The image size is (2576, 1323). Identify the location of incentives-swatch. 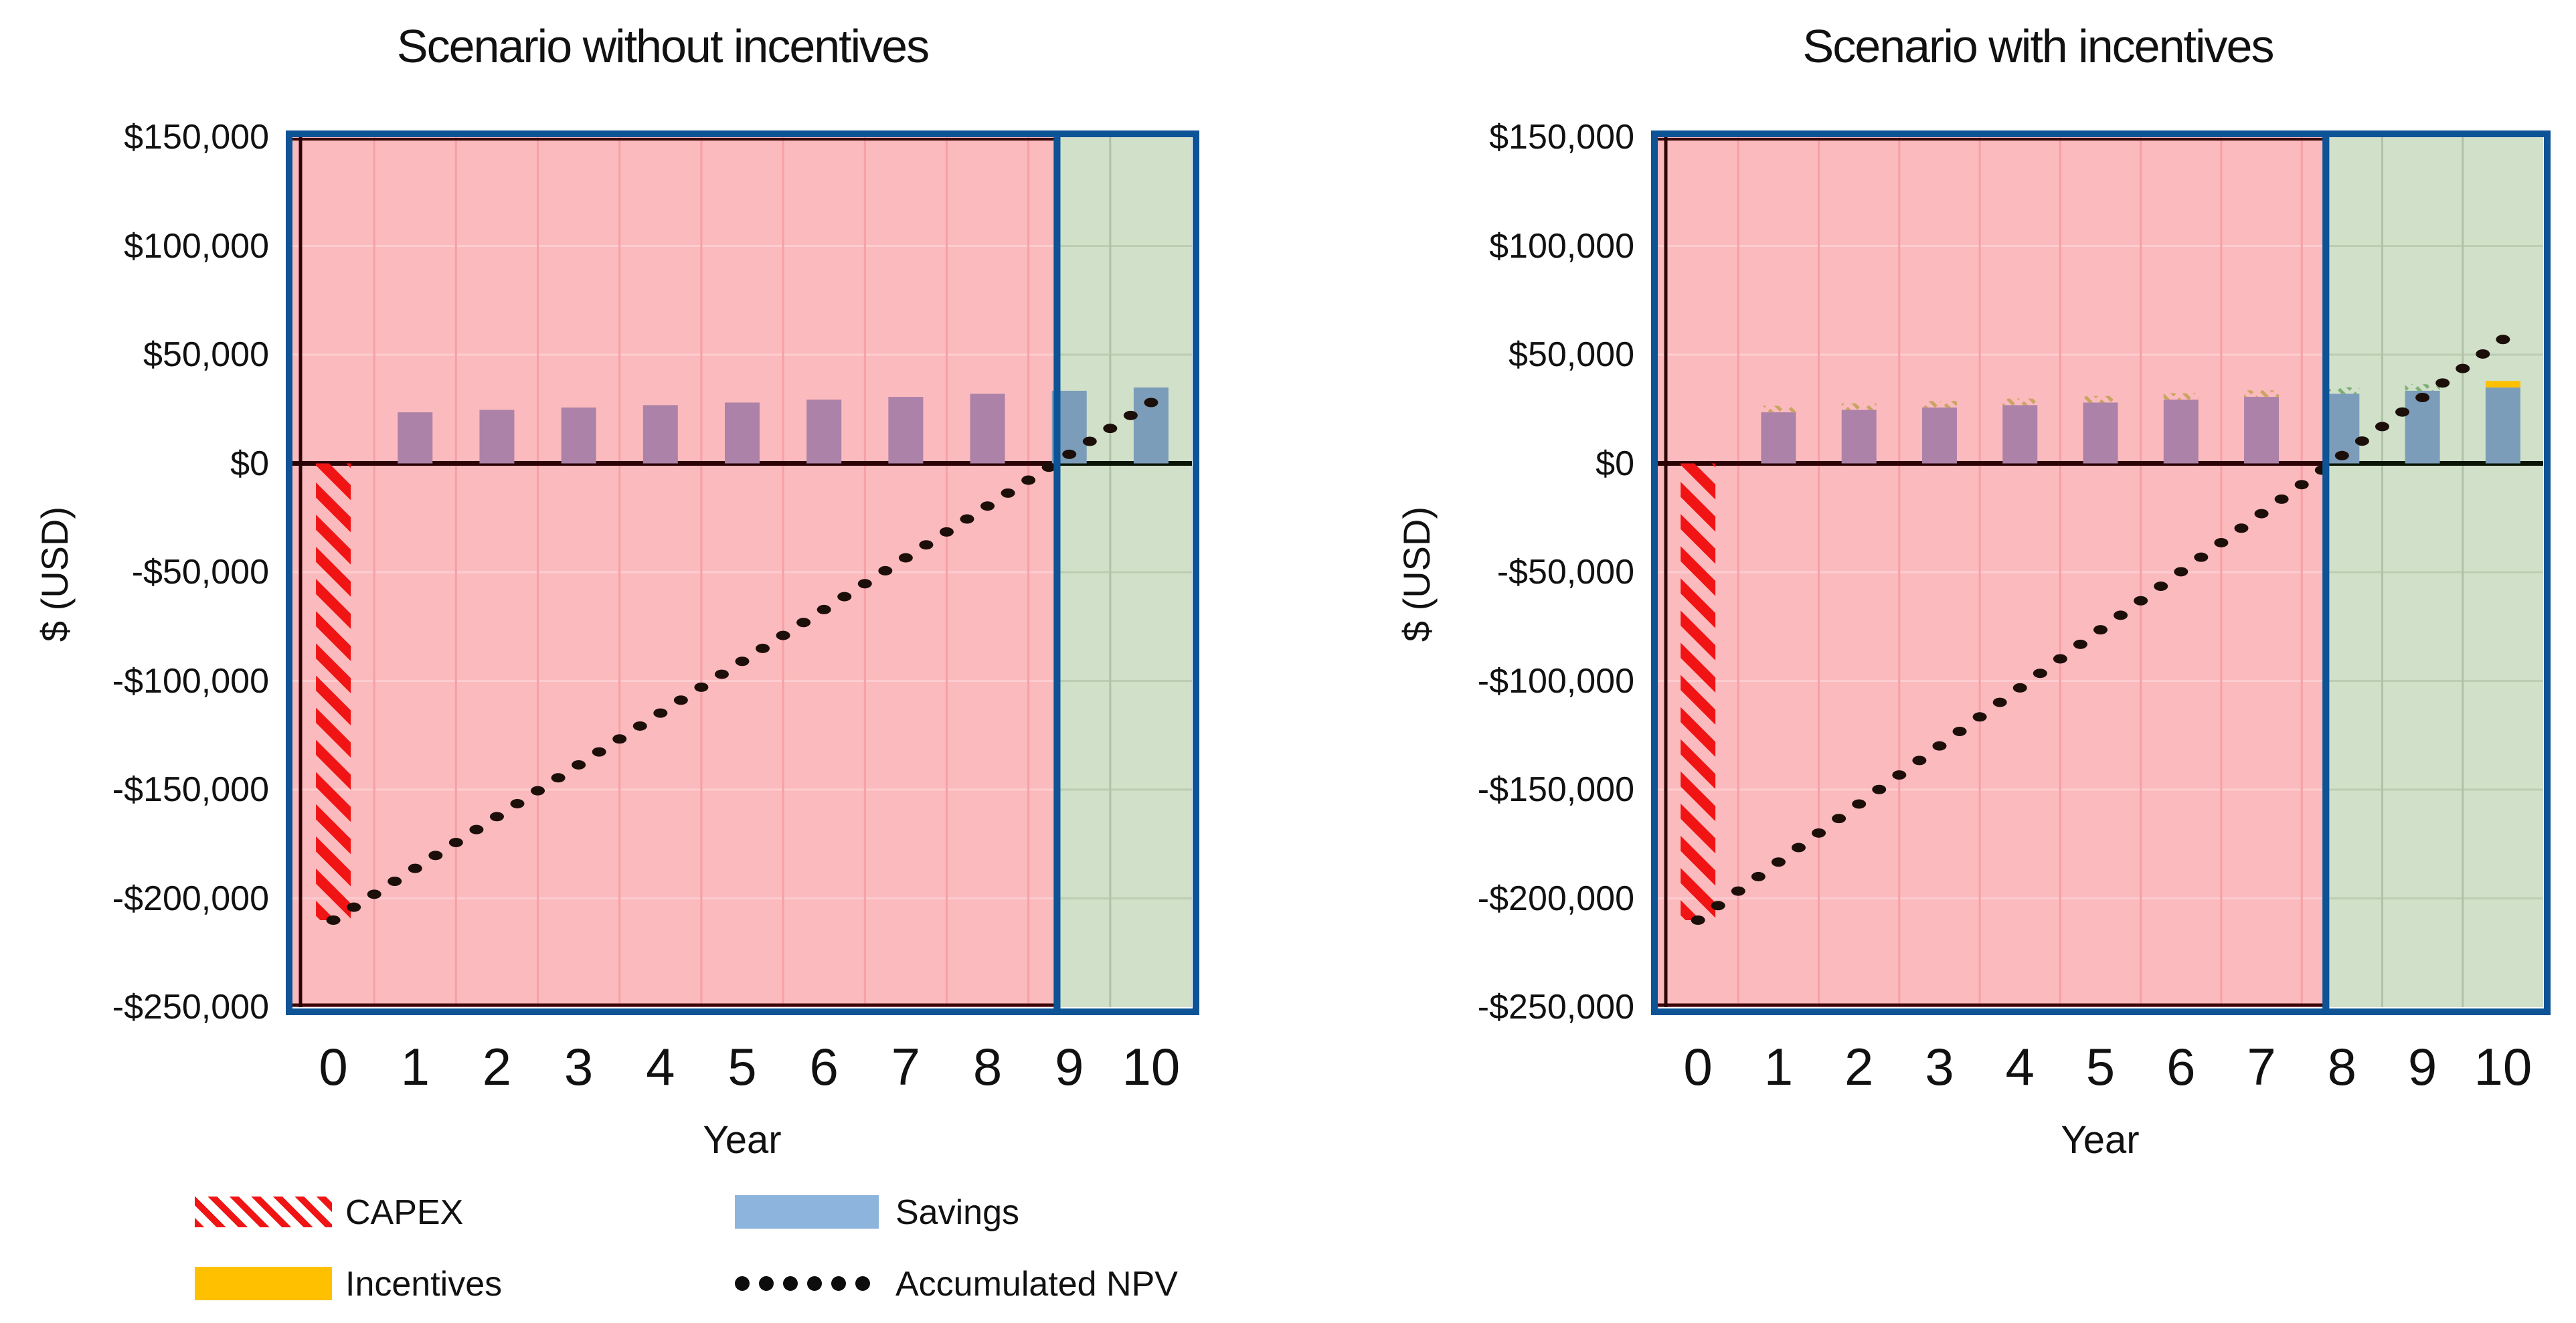
(263, 1283).